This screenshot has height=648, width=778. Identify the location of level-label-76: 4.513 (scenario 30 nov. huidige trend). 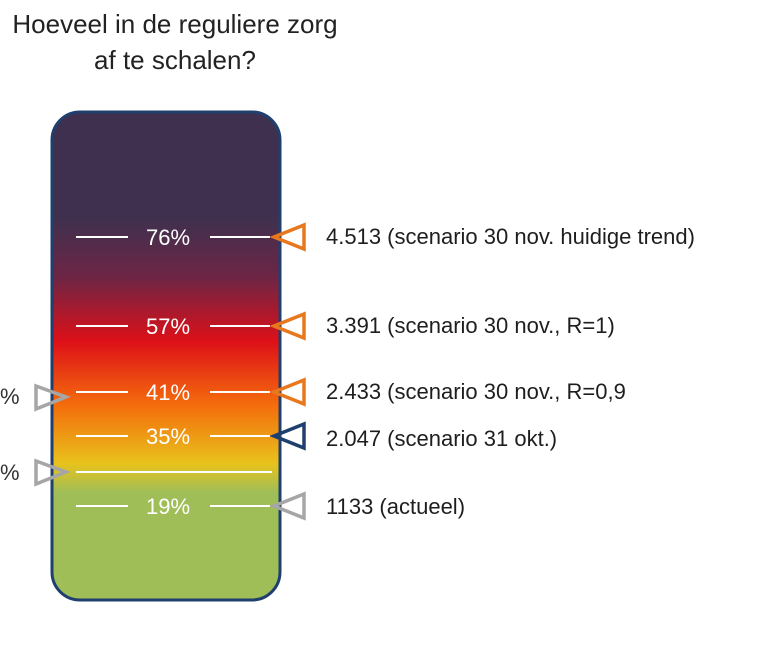
(510, 236).